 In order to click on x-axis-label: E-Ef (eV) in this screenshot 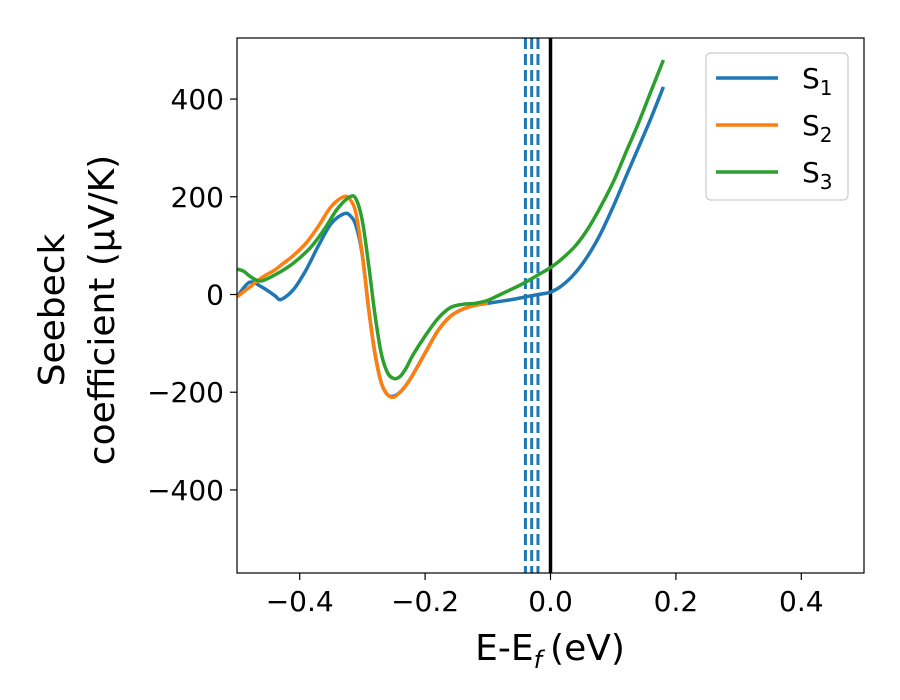, I will do `click(550, 651)`.